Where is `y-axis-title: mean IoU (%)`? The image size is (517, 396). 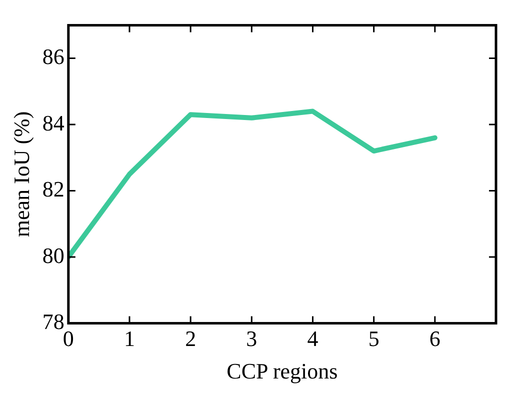
y-axis-title: mean IoU (%) is located at coordinates (21, 174).